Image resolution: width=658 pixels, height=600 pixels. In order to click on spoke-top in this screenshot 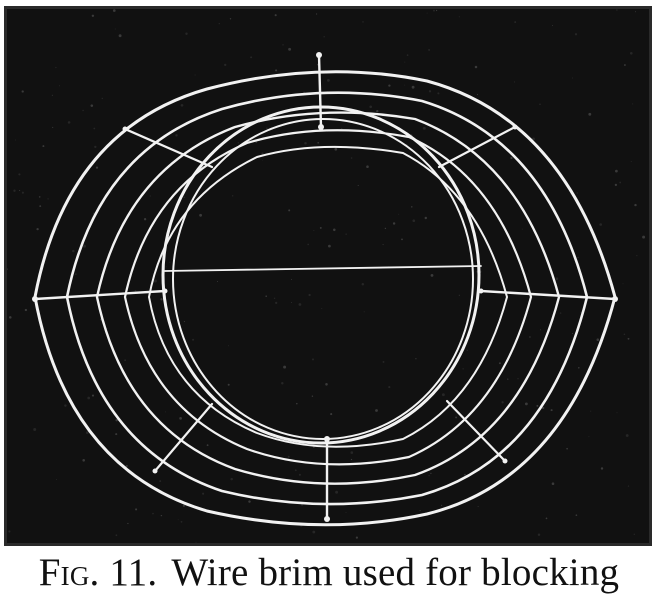, I will do `click(320, 91)`.